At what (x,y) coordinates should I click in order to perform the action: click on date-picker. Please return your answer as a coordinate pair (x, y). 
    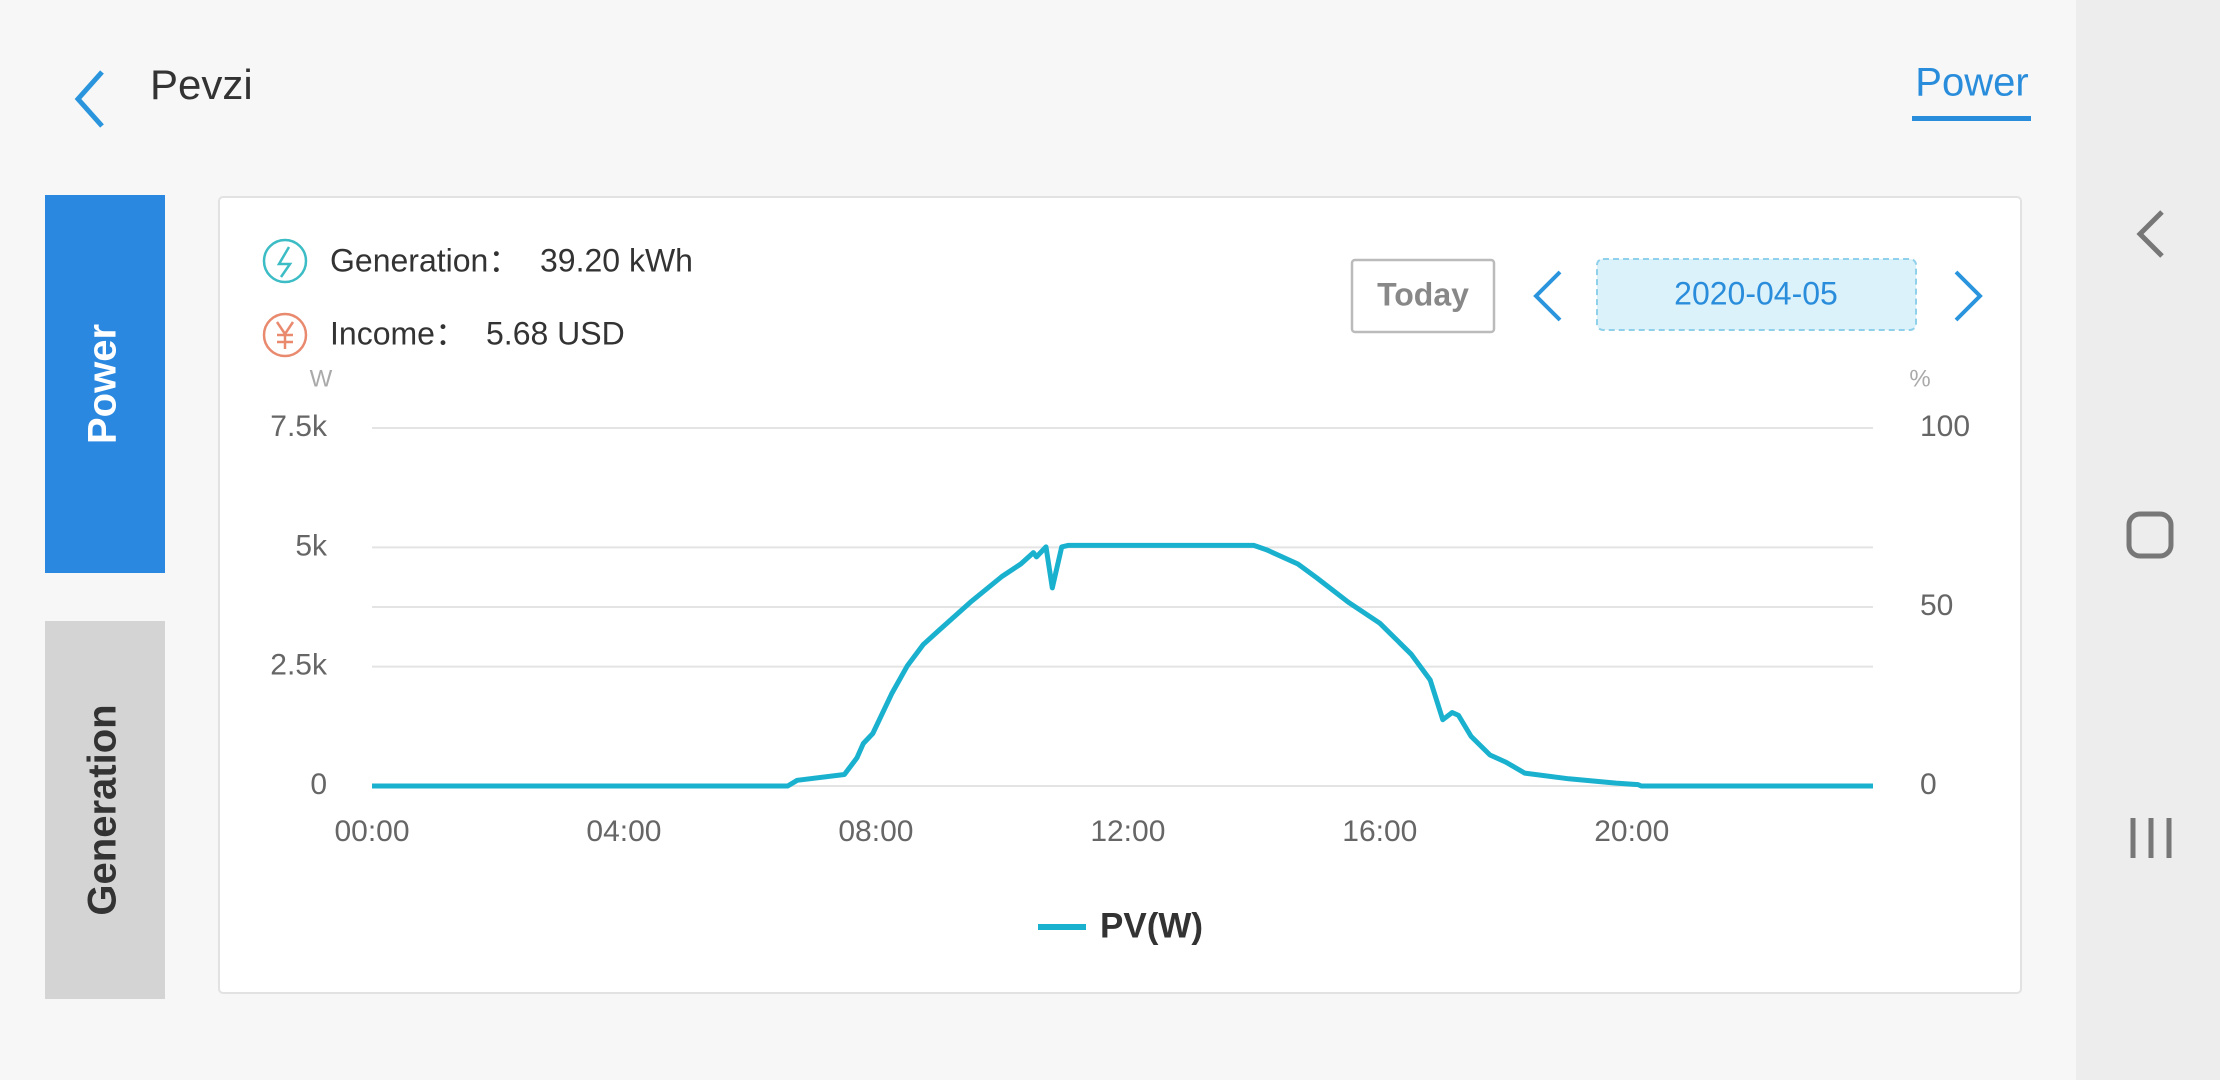
    Looking at the image, I should click on (1756, 294).